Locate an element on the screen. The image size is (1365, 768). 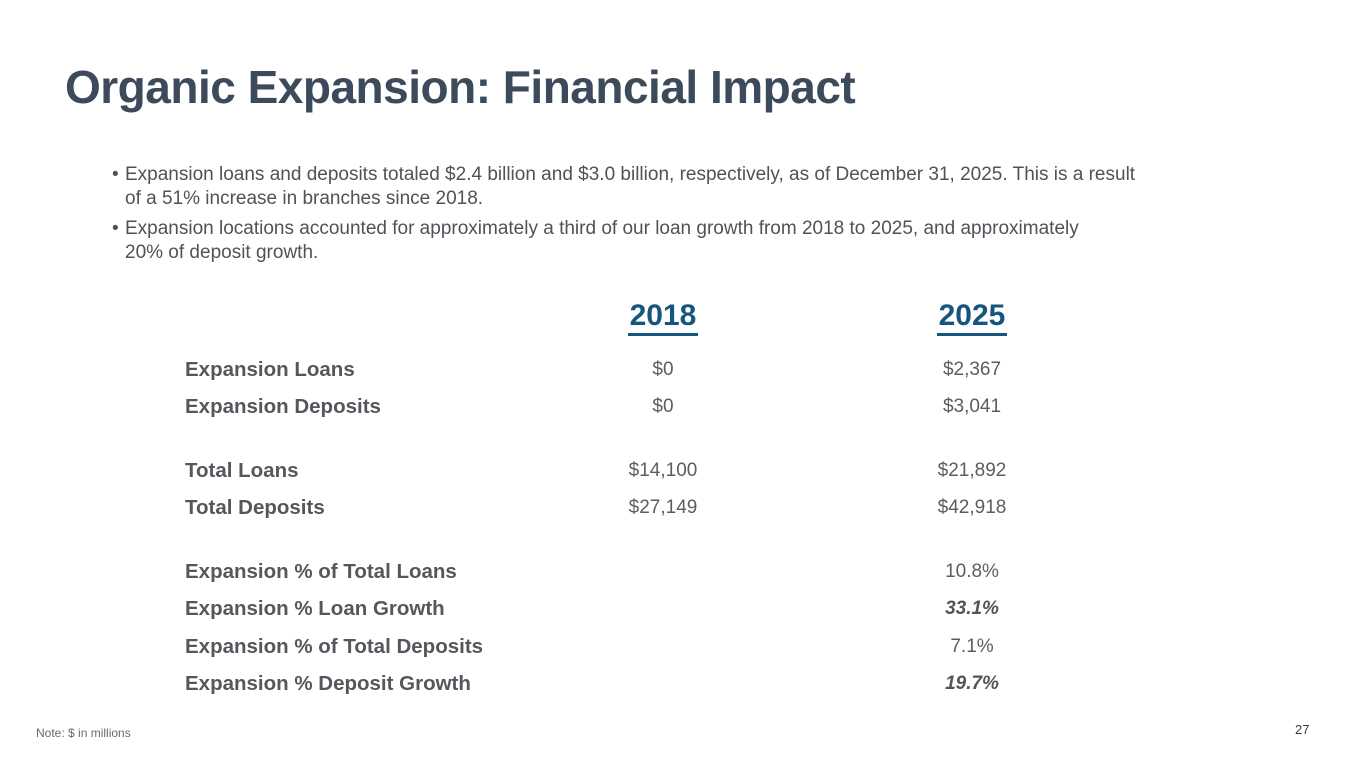
slide-title: Organic Expansion: Financial Impact is located at coordinates (460, 87).